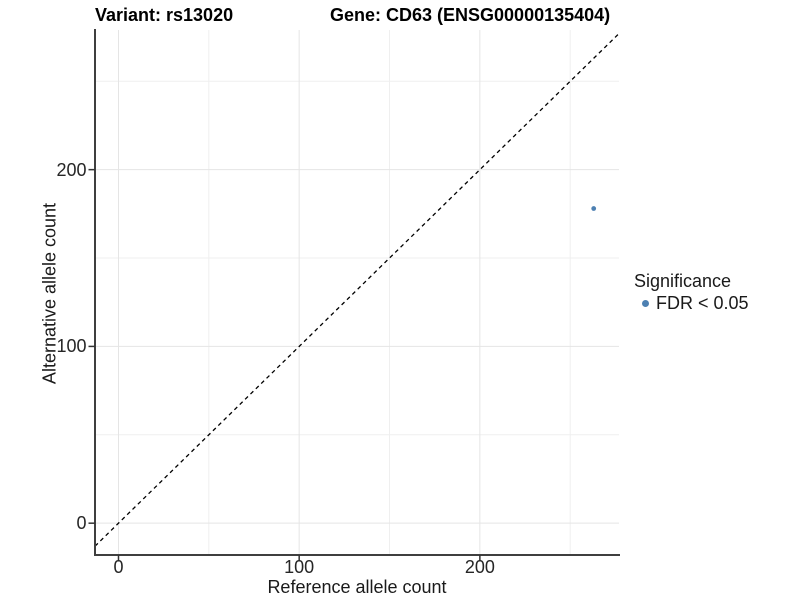 This screenshot has height=600, width=800. Describe the element at coordinates (470, 15) in the screenshot. I see `gene-title: Gene: CD63 (ENSG00000135404)` at that location.